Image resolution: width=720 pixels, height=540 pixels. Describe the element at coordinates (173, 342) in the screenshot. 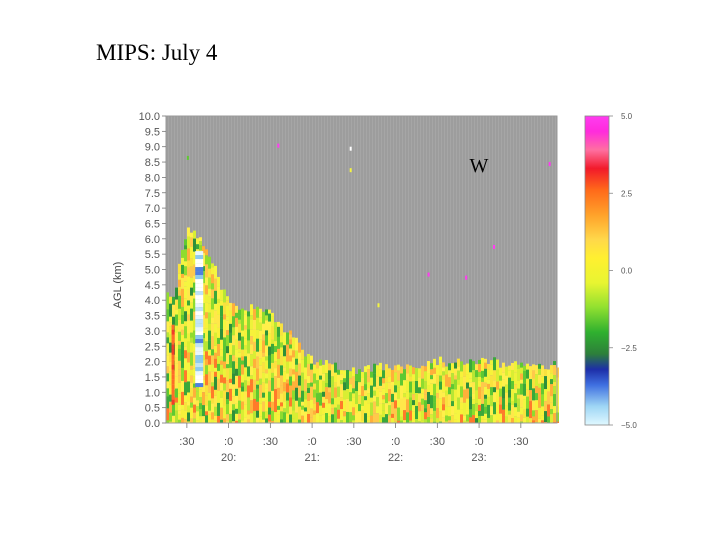

I see `updraft-cell` at that location.